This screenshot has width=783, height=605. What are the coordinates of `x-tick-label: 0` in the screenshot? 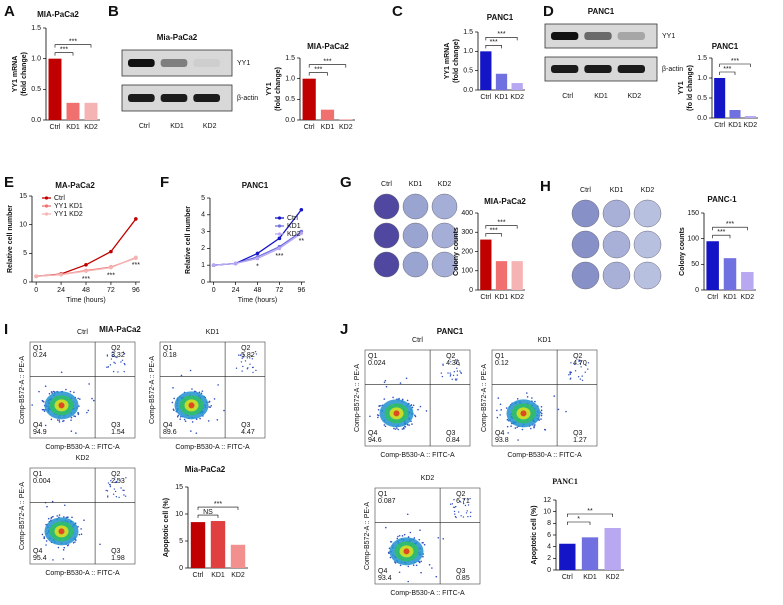 It's located at (214, 290).